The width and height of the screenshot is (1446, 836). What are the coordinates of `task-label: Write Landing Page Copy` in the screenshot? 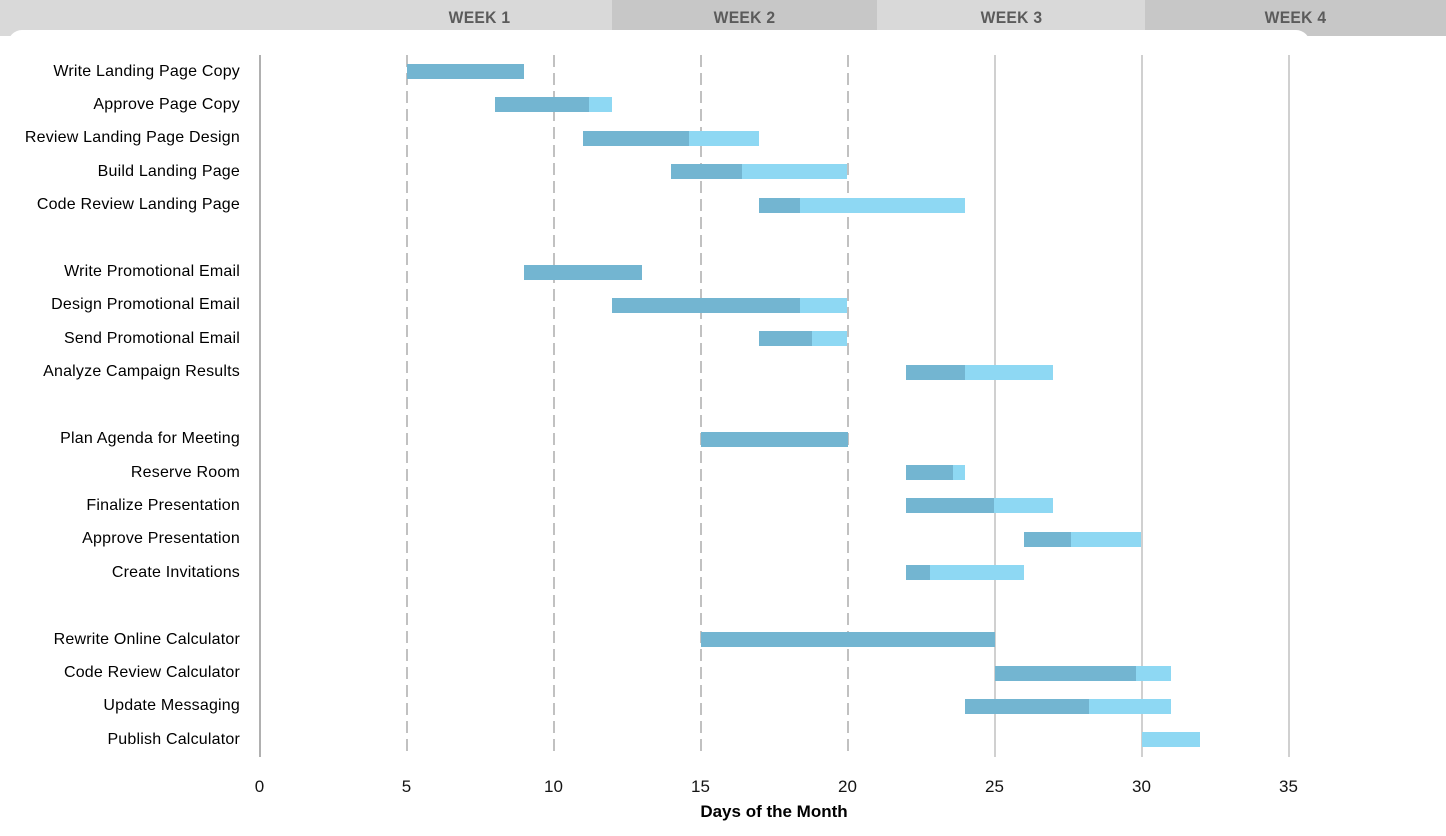 It's located at (146, 71).